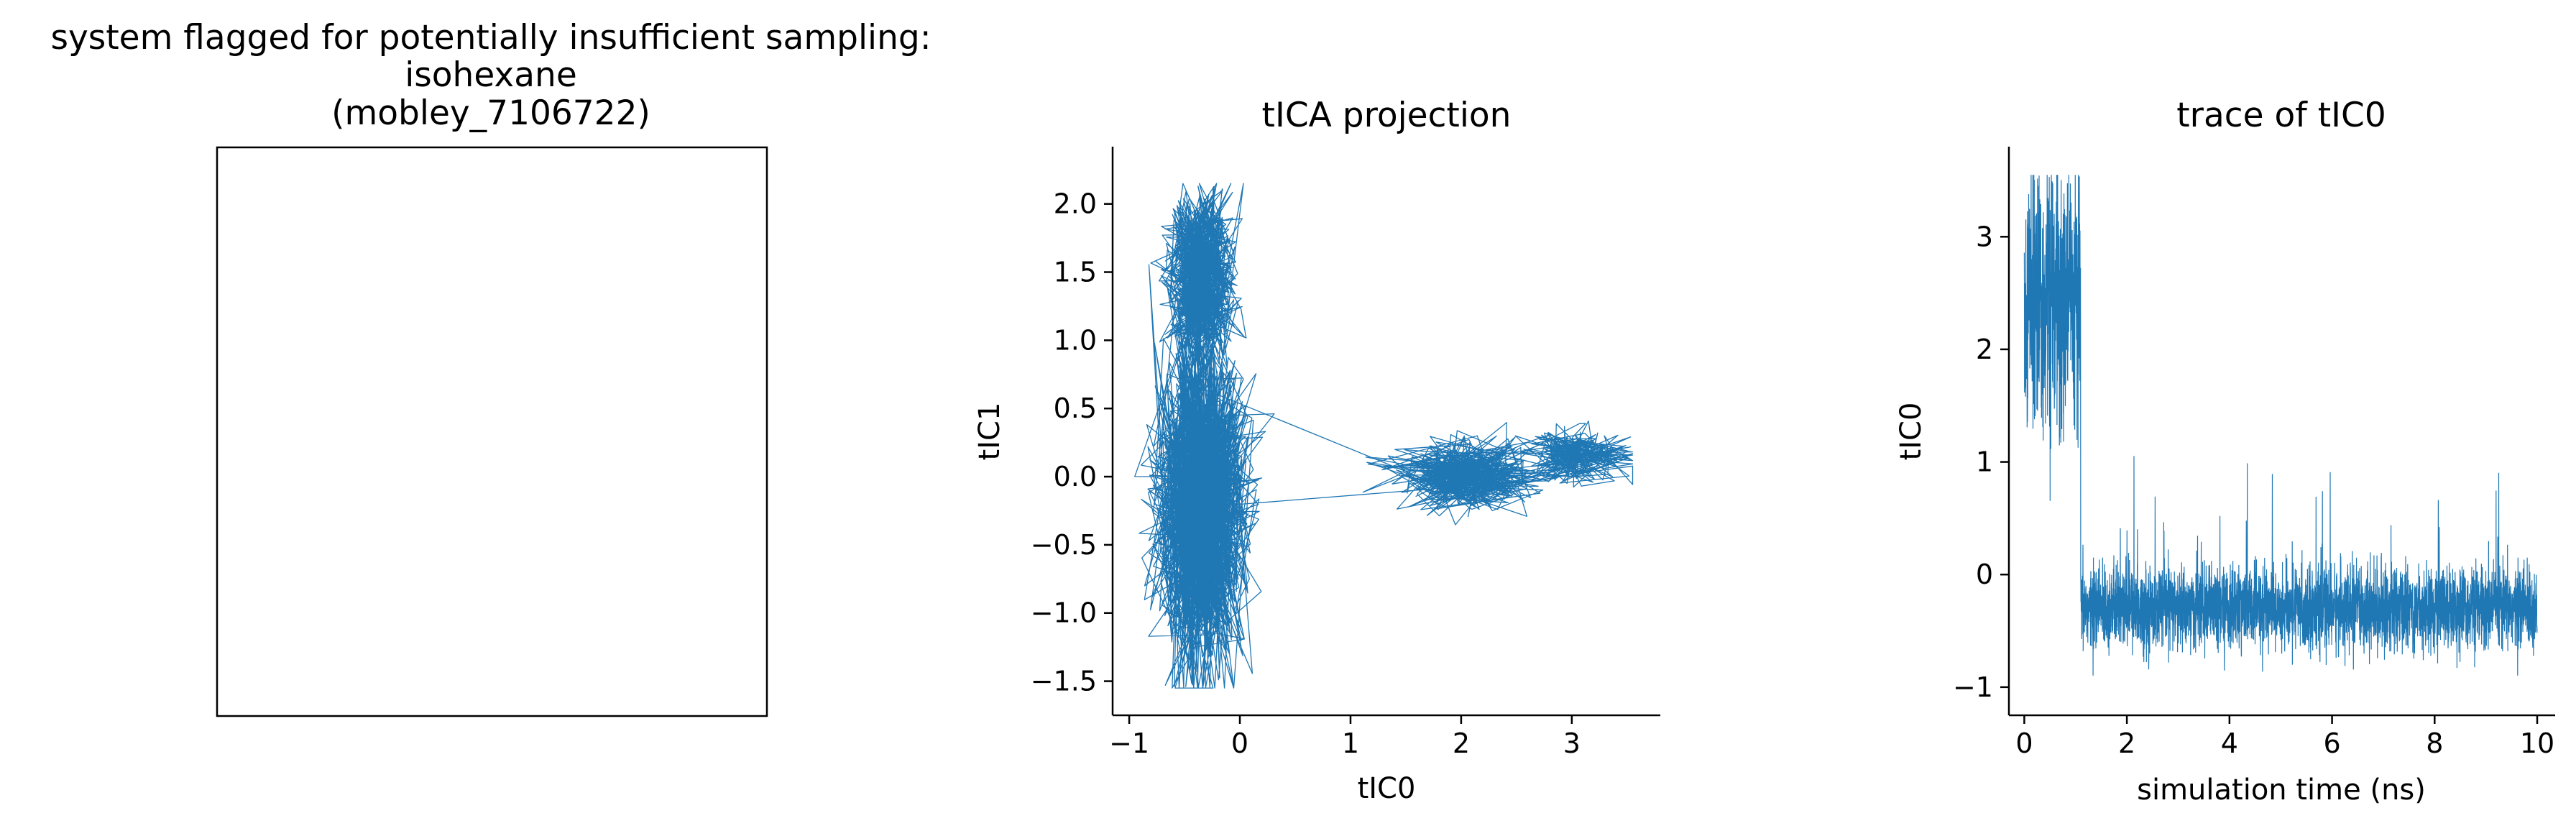  I want to click on trace-y-ticks: −1 0 1 2 3, so click(1981, 462).